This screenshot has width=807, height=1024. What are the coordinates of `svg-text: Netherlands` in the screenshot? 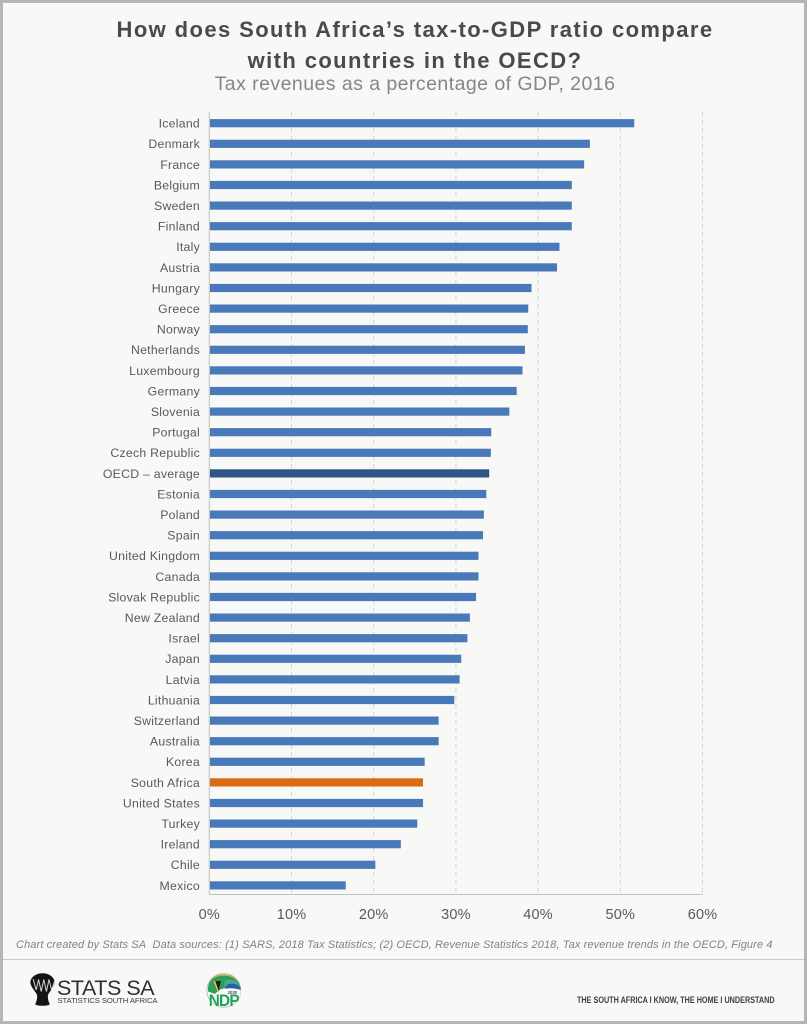 It's located at (165, 350).